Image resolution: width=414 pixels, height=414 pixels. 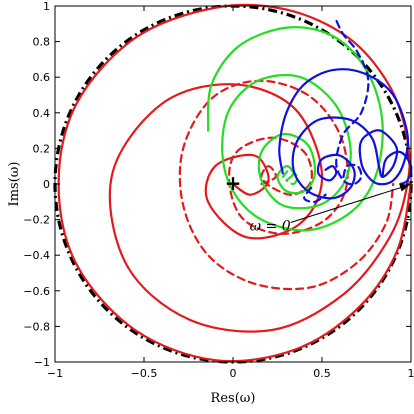 What do you see at coordinates (36, 220) in the screenshot?
I see `y-tick-label: −0.2` at bounding box center [36, 220].